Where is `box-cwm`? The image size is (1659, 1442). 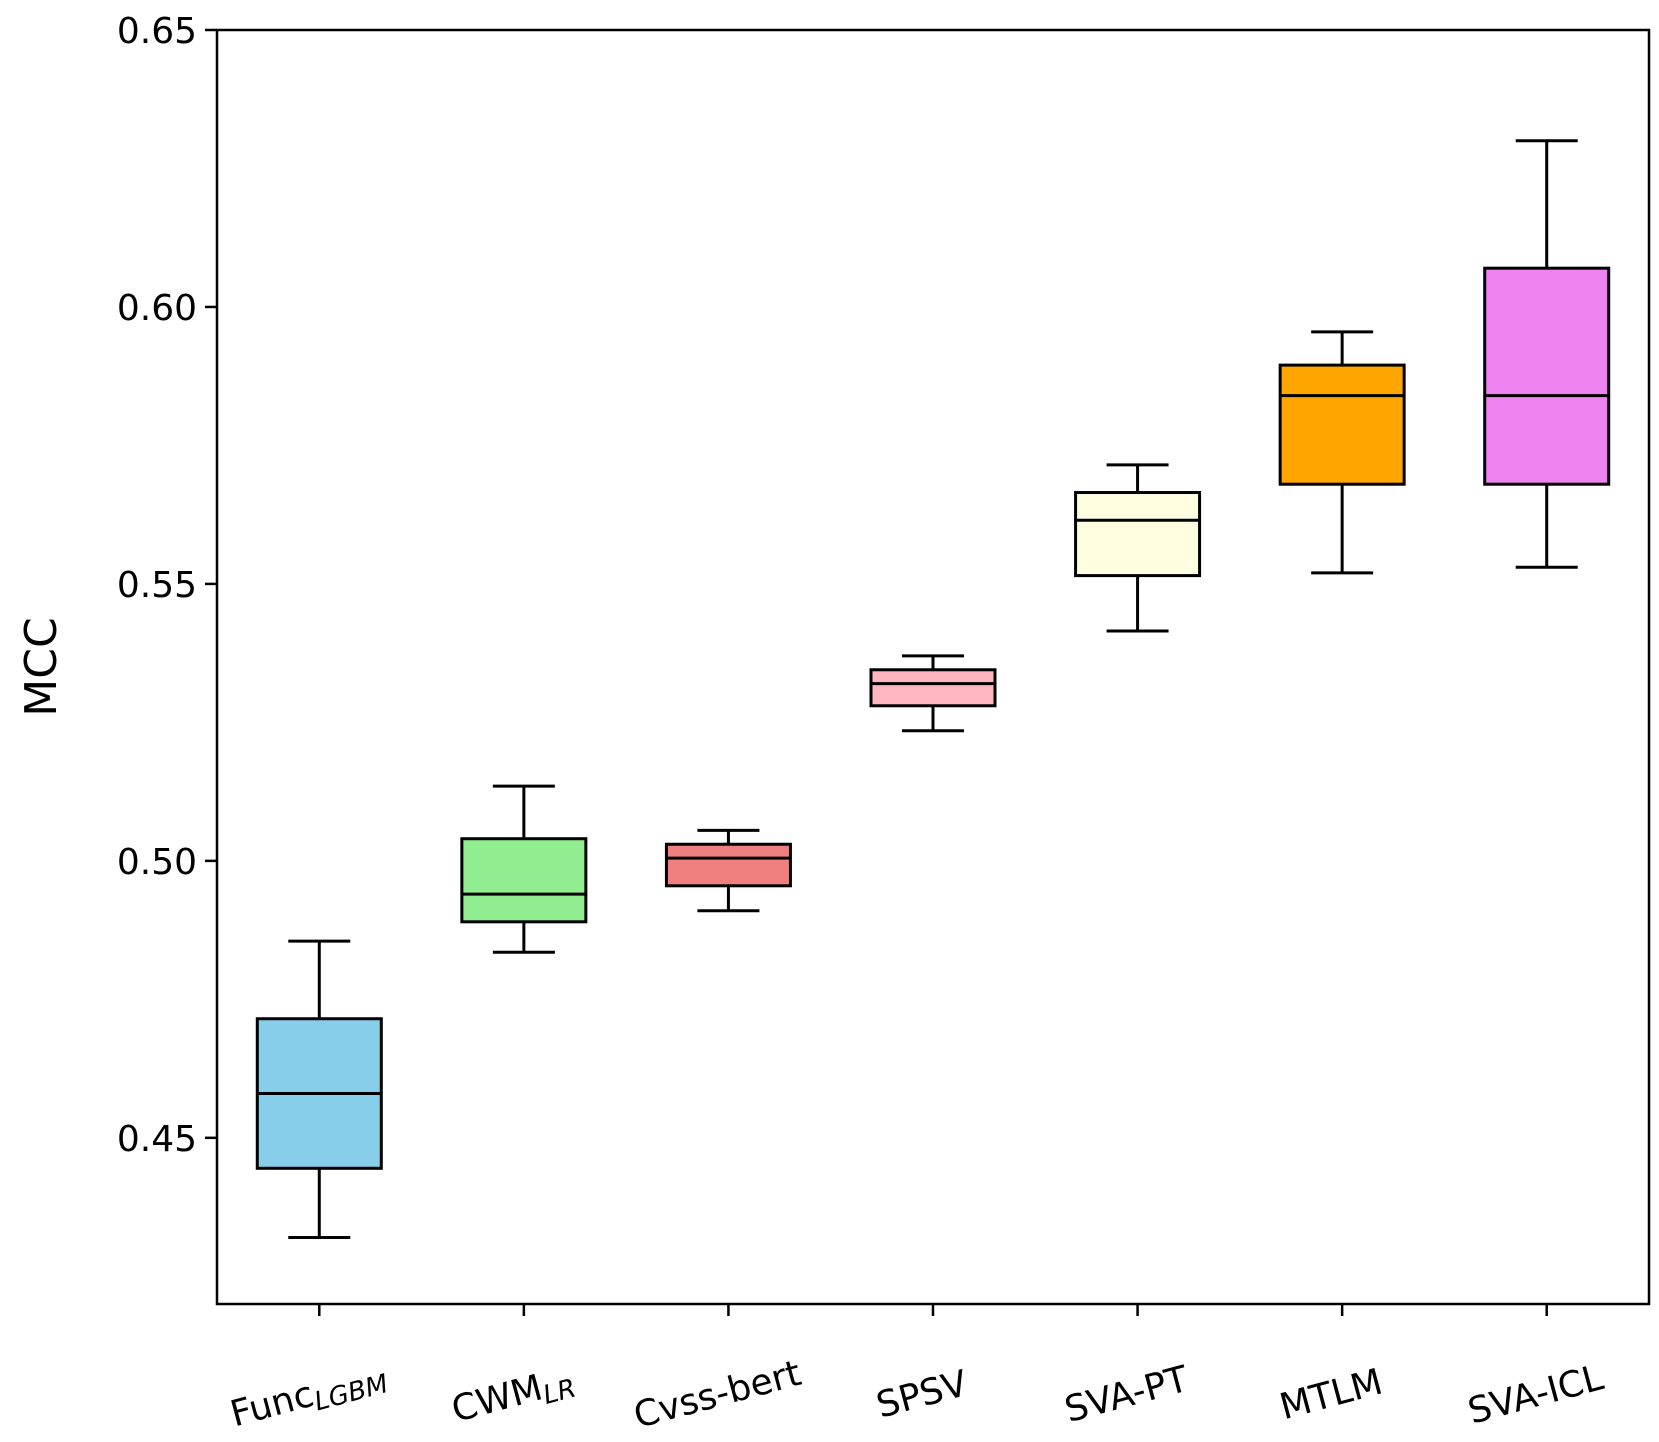 box-cwm is located at coordinates (524, 869).